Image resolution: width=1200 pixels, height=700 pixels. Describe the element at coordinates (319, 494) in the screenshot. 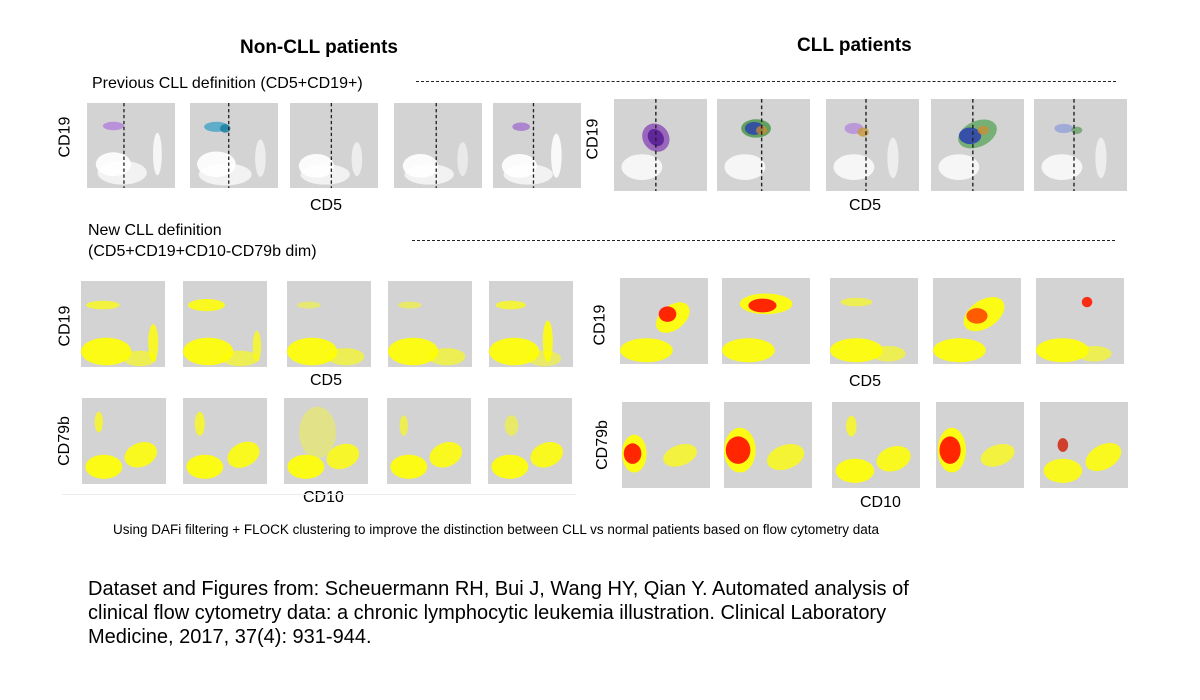

I see `left-panel-bottom-rule` at that location.